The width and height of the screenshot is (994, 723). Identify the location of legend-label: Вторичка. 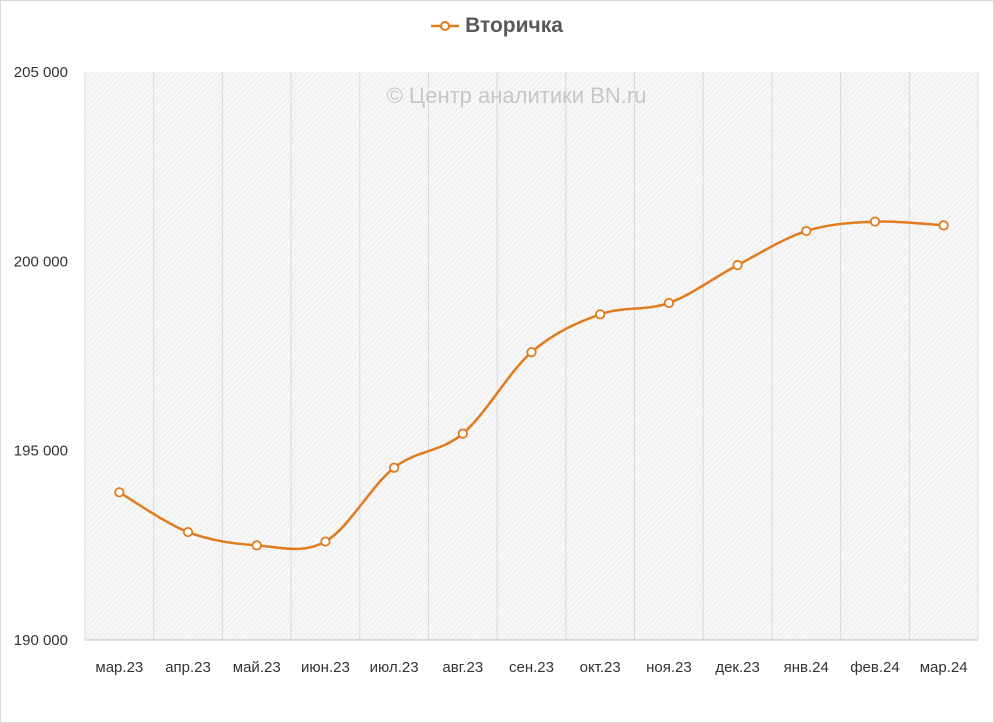
(514, 25).